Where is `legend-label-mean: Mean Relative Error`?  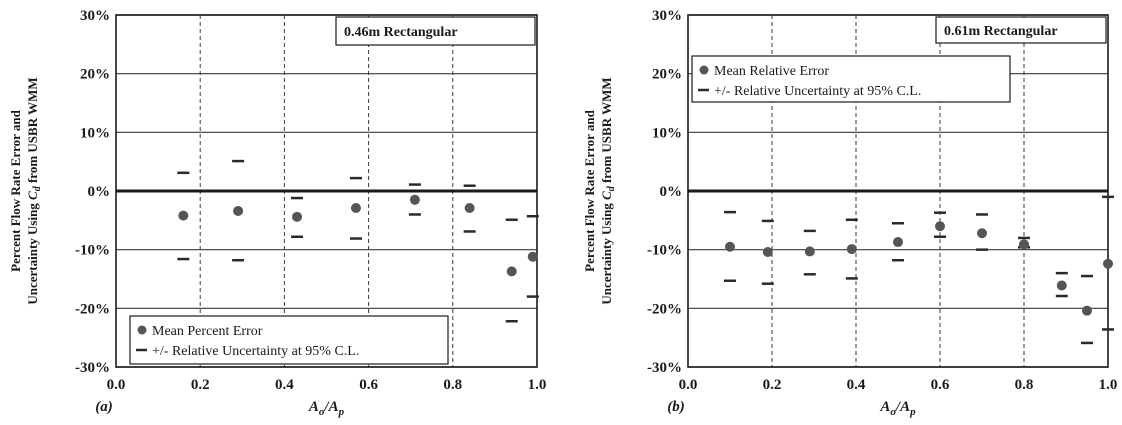
legend-label-mean: Mean Relative Error is located at coordinates (771, 71).